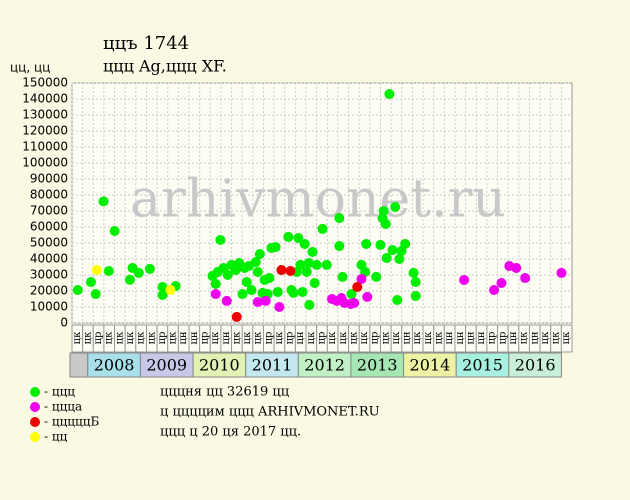 The width and height of the screenshot is (630, 500). Describe the element at coordinates (64, 323) in the screenshot. I see `y-tick-label: 0` at that location.